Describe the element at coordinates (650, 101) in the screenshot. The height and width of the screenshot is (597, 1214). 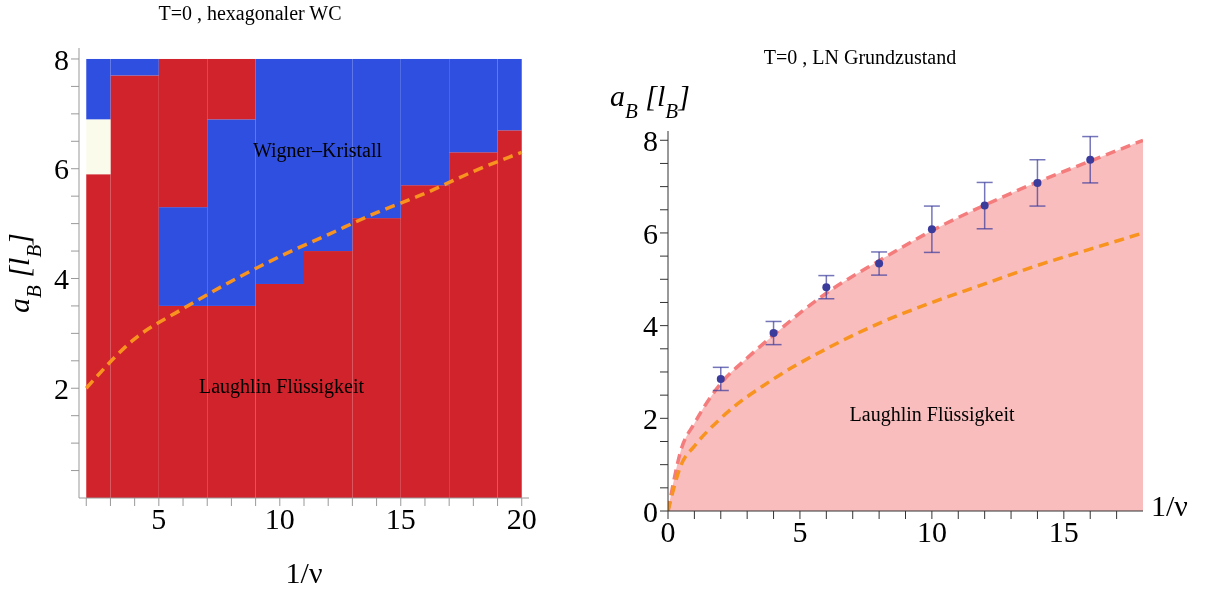
I see `y-axis-title: a$_{B}$ [l$_{B}$]` at that location.